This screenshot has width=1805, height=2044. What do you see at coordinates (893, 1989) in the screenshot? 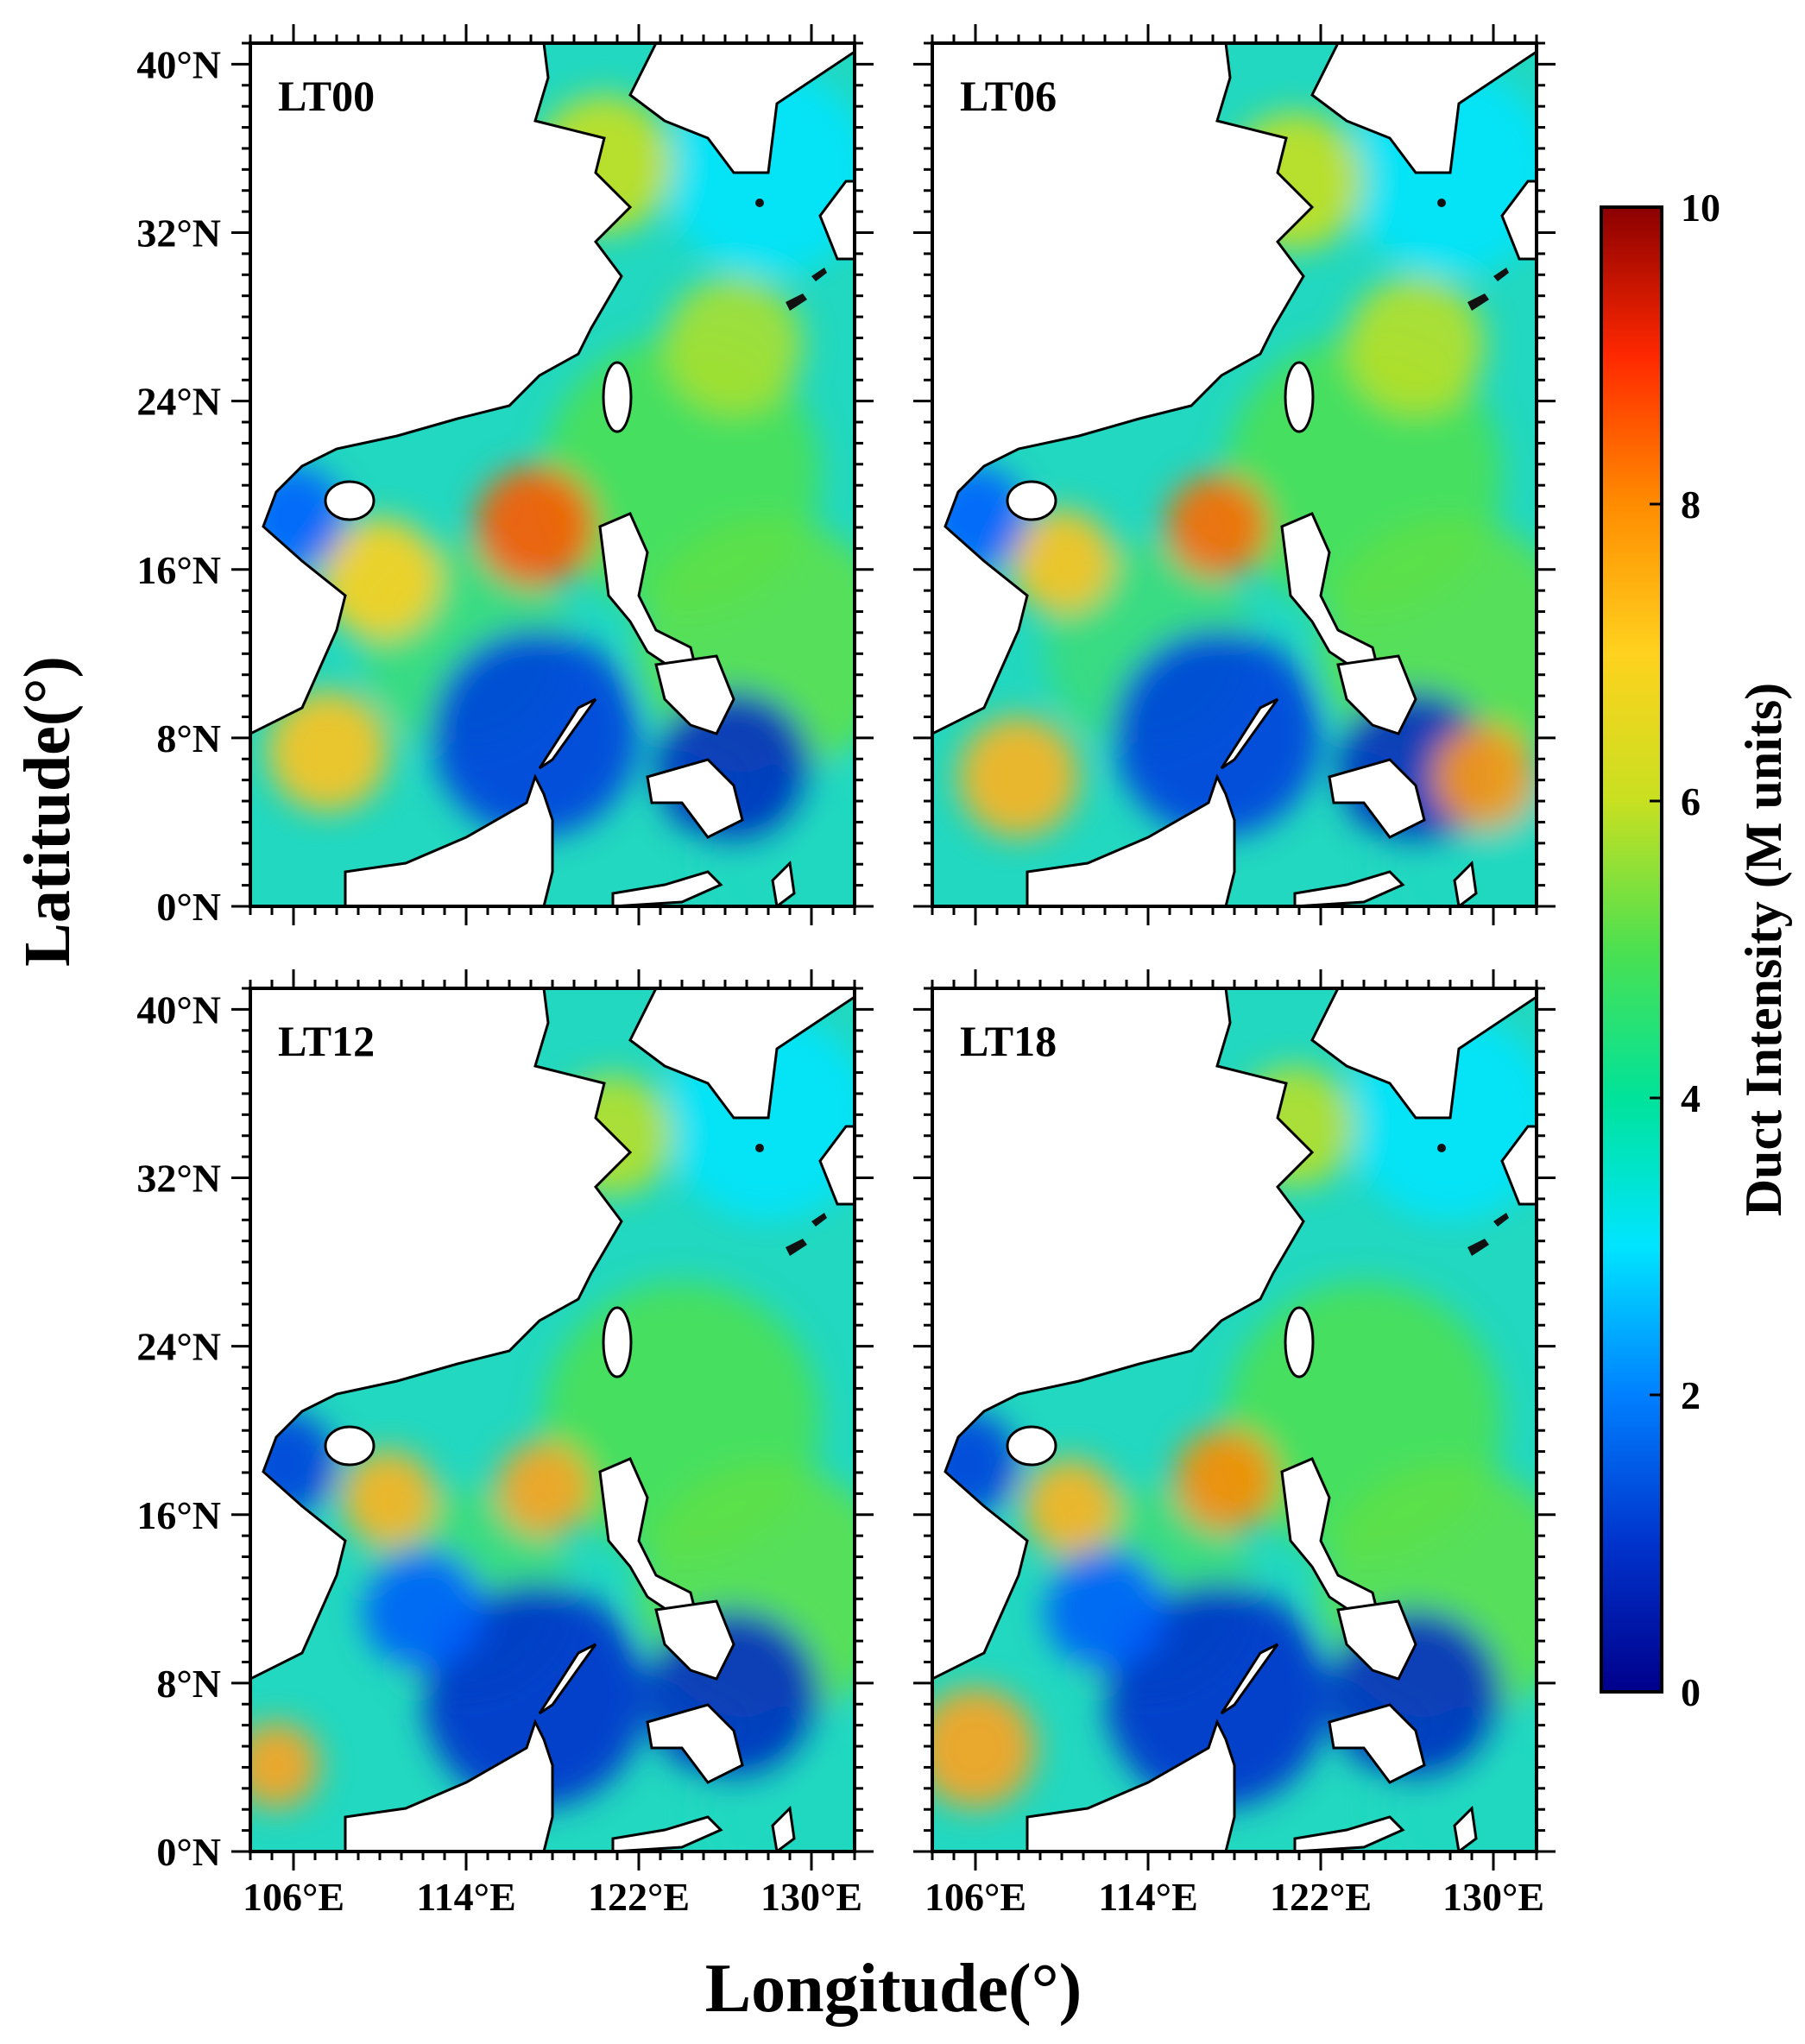
I see `x-axis-label: Longitude(°)` at bounding box center [893, 1989].